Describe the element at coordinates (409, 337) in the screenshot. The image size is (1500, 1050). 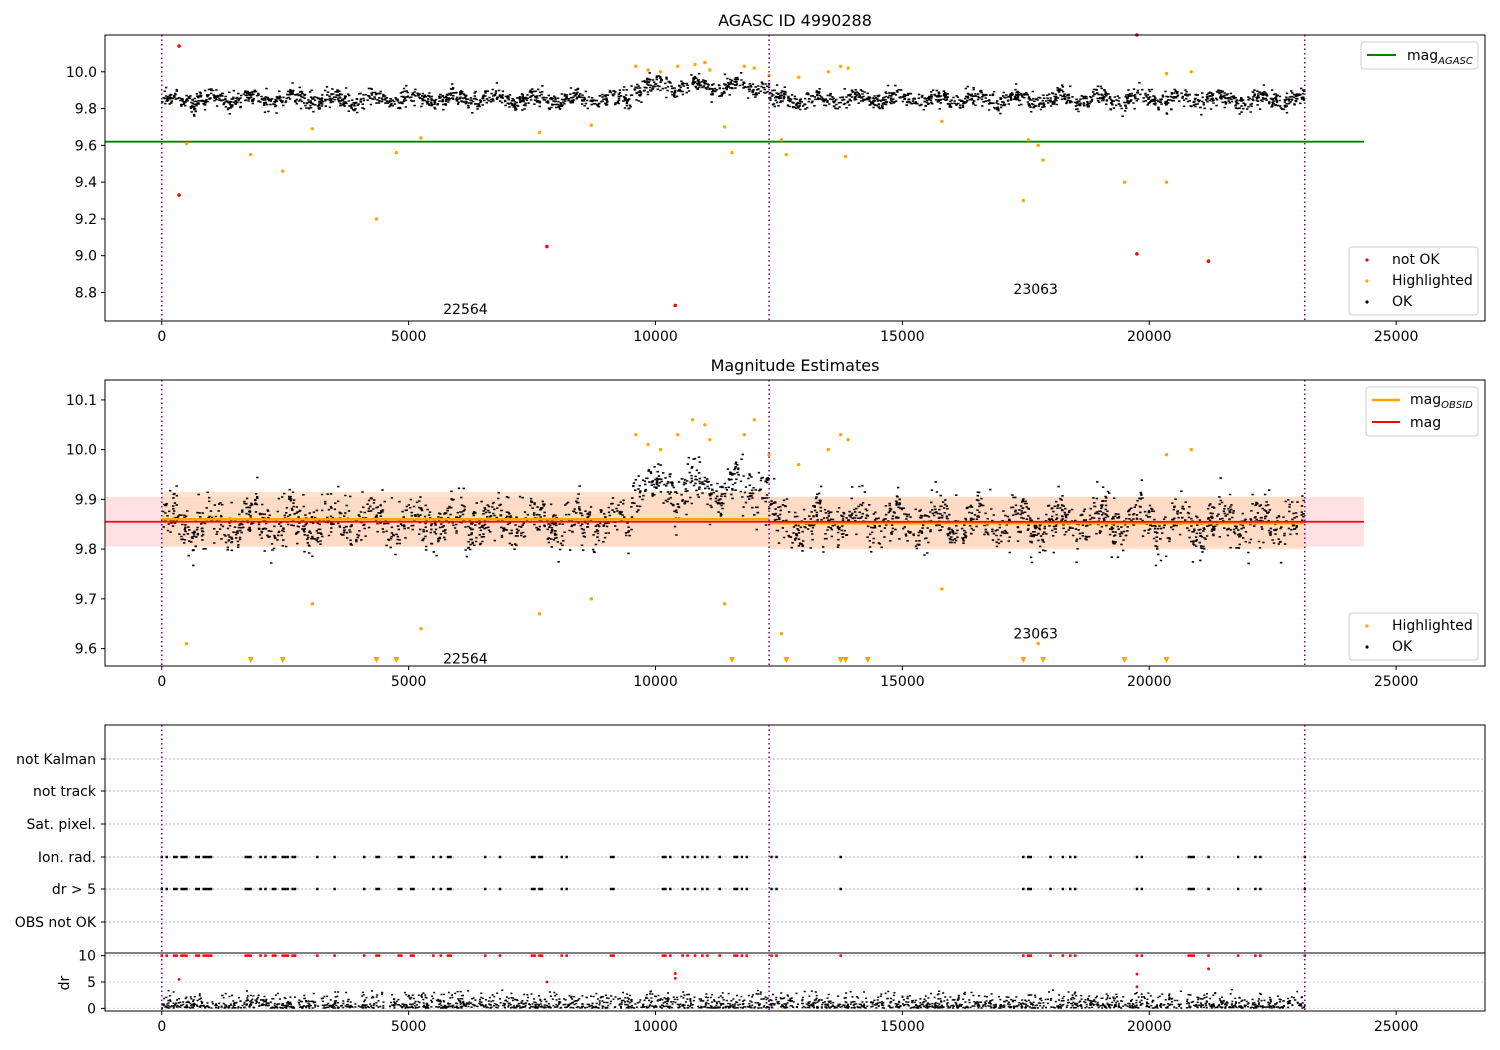
I see `p1-xtick-label: 5000` at that location.